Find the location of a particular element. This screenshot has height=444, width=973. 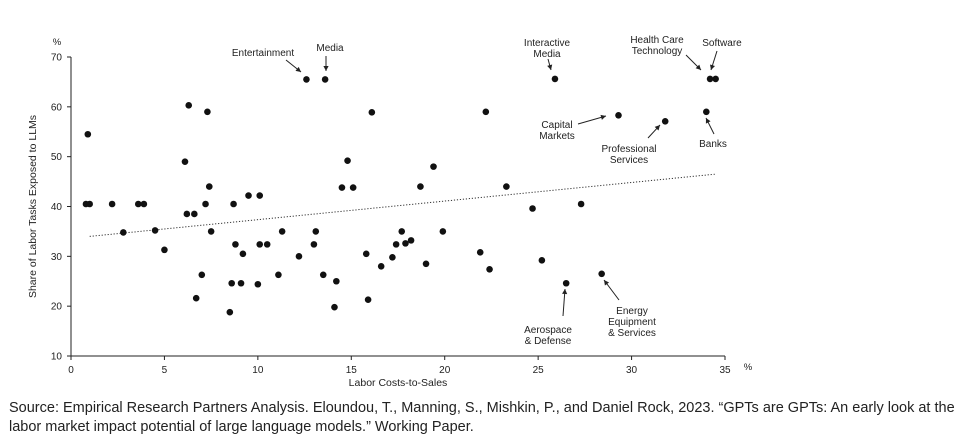

annotation-line: Banks is located at coordinates (713, 144).